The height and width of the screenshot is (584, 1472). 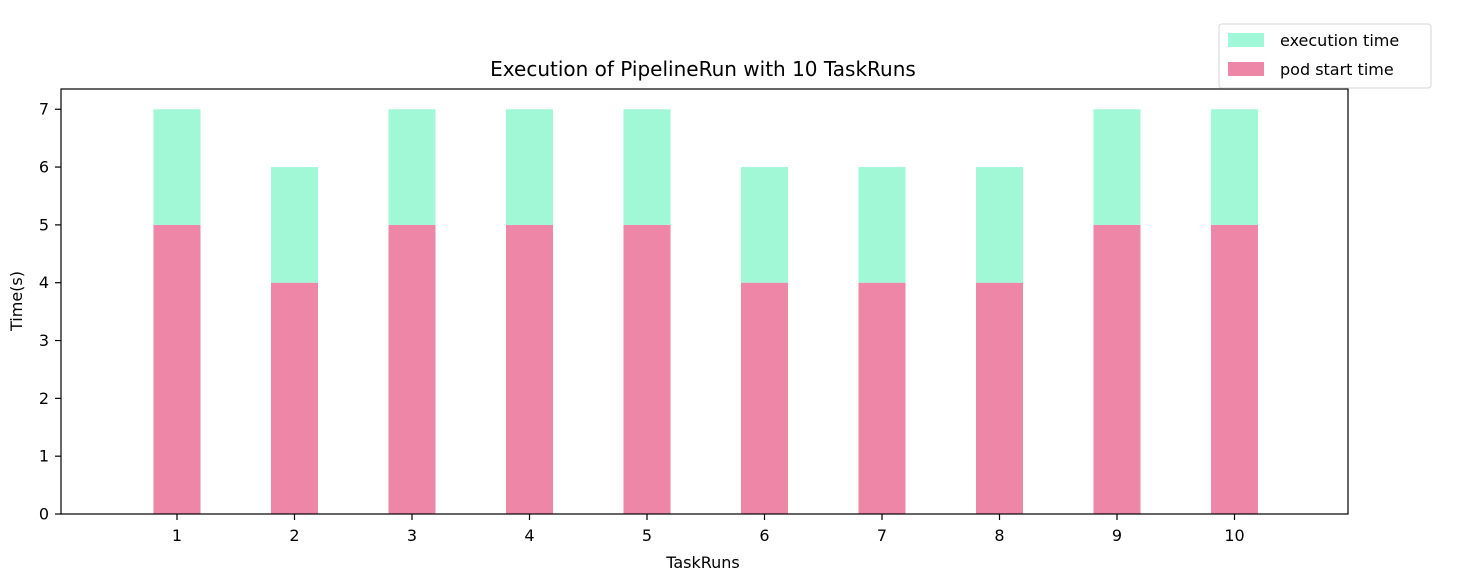 What do you see at coordinates (1337, 69) in the screenshot?
I see `legend-label-pod-start-time: pod start time` at bounding box center [1337, 69].